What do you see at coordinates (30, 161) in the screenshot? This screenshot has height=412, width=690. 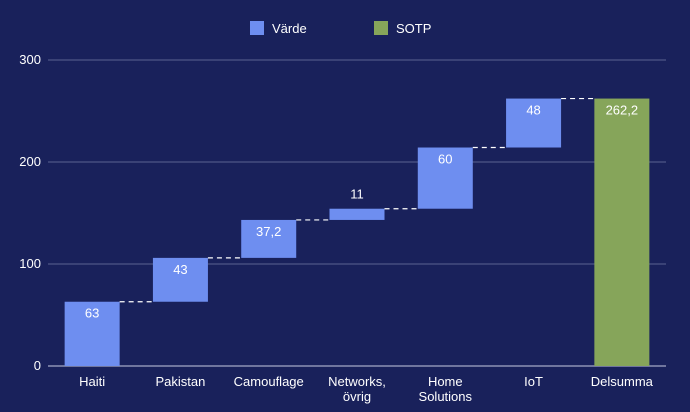 I see `y-tick-label: 200` at bounding box center [30, 161].